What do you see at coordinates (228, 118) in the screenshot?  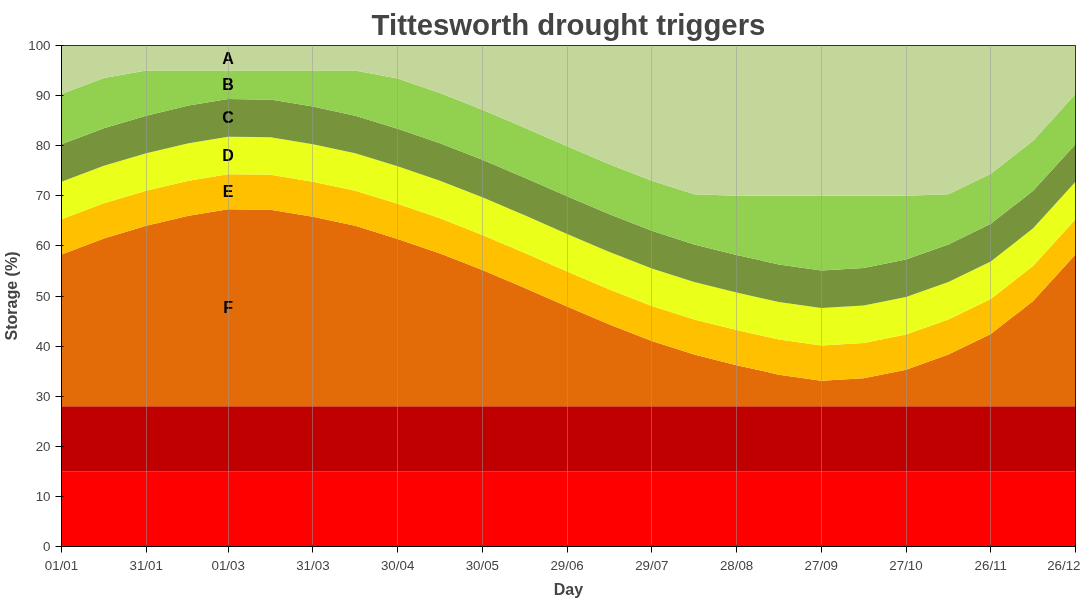 I see `series-label: C` at bounding box center [228, 118].